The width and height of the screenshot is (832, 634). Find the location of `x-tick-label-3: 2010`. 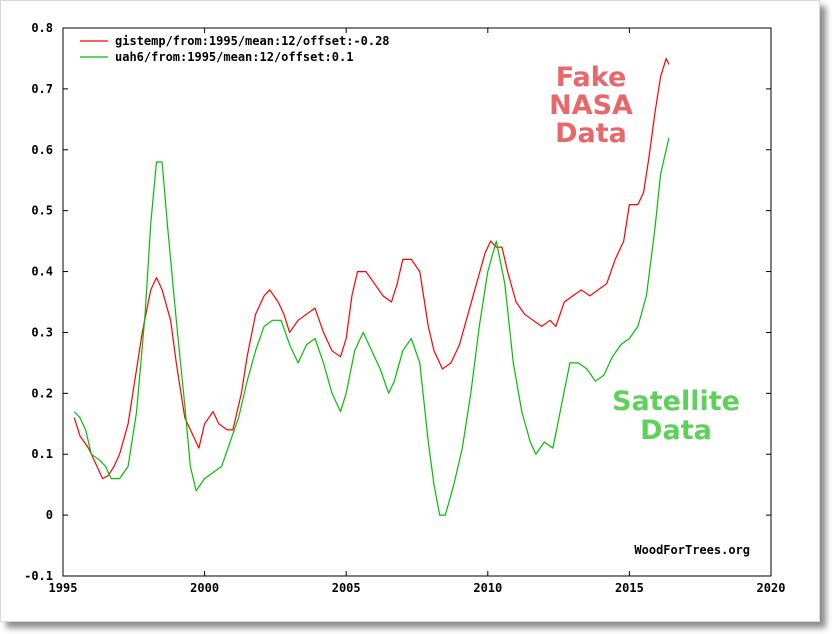

x-tick-label-3: 2010 is located at coordinates (487, 588).